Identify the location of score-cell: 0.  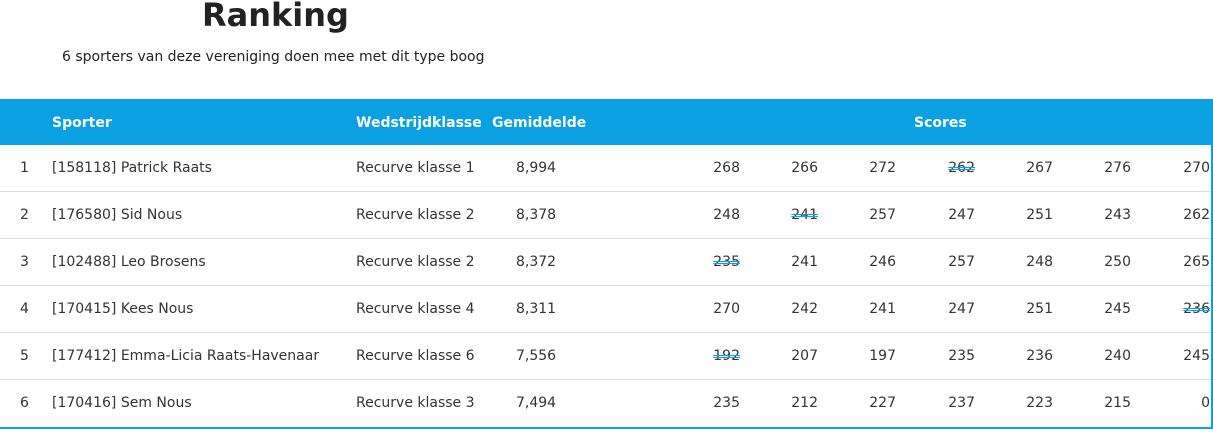
(1205, 403).